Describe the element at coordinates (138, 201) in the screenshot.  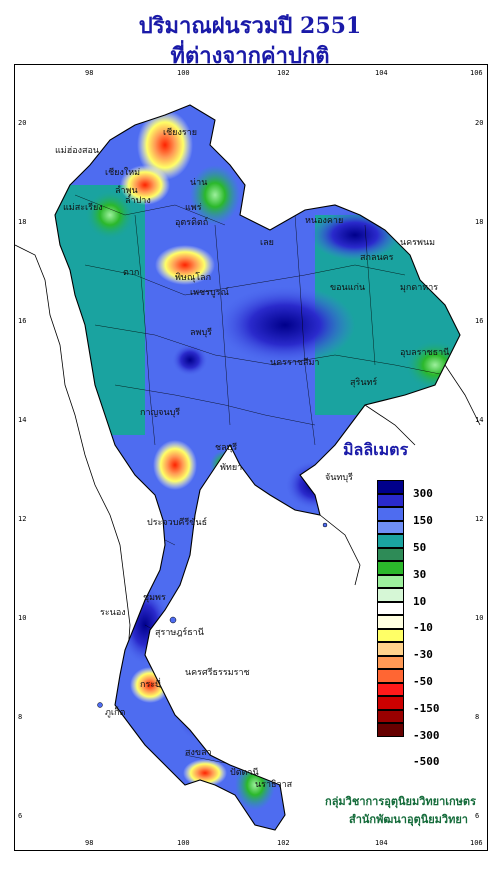
I see `place-label: ลำปาง` at that location.